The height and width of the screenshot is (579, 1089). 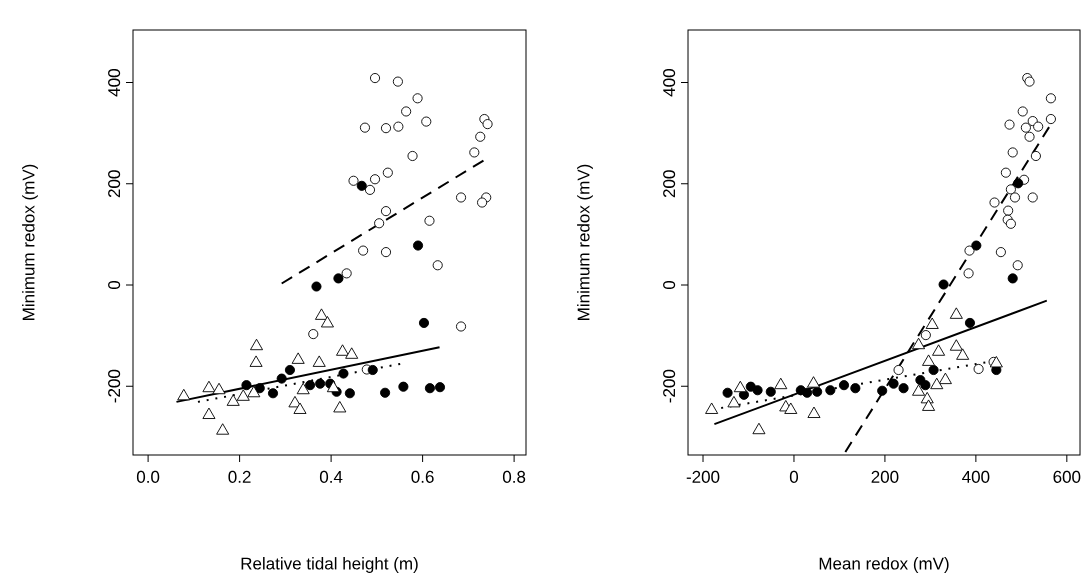 I want to click on x-tick-label: 0.2, so click(x=239, y=476).